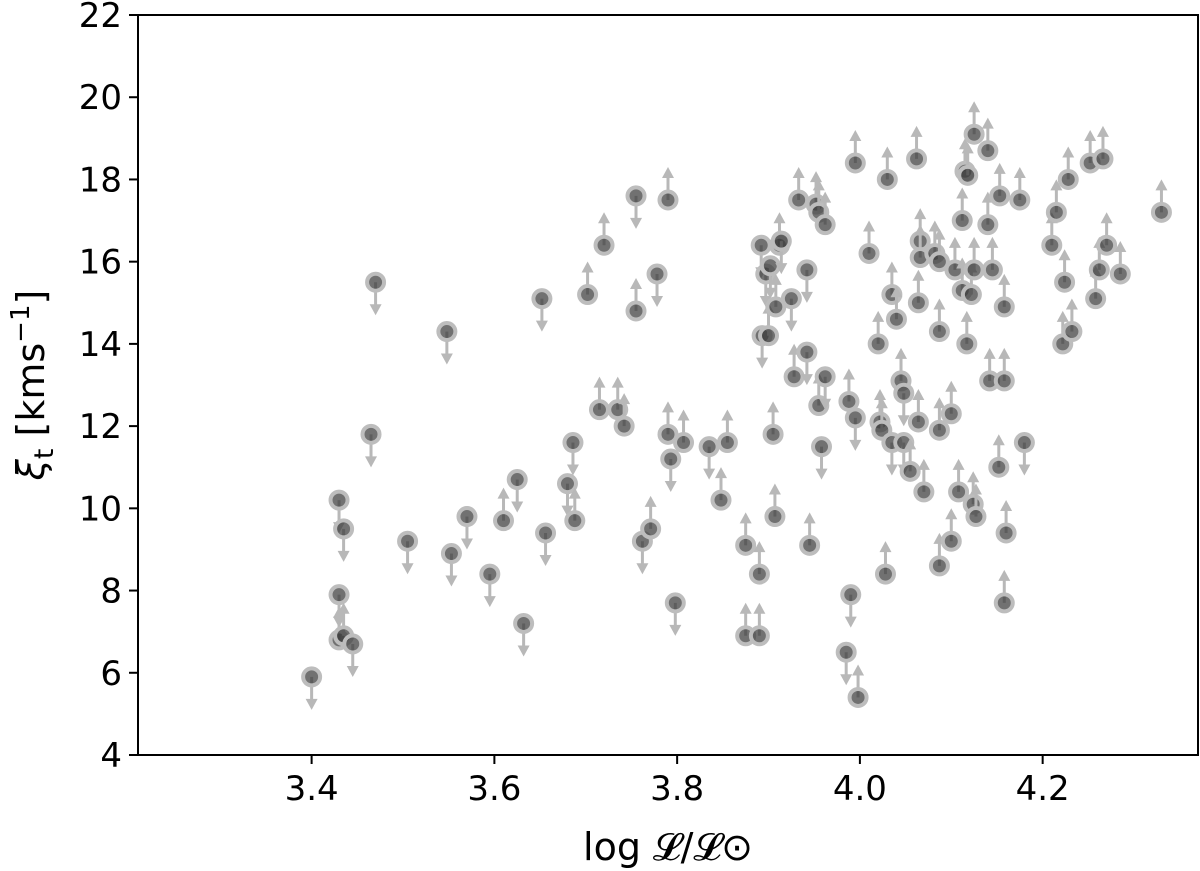 This screenshot has height=871, width=1200. What do you see at coordinates (31, 297) in the screenshot?
I see `y-axis-label-close: ]` at bounding box center [31, 297].